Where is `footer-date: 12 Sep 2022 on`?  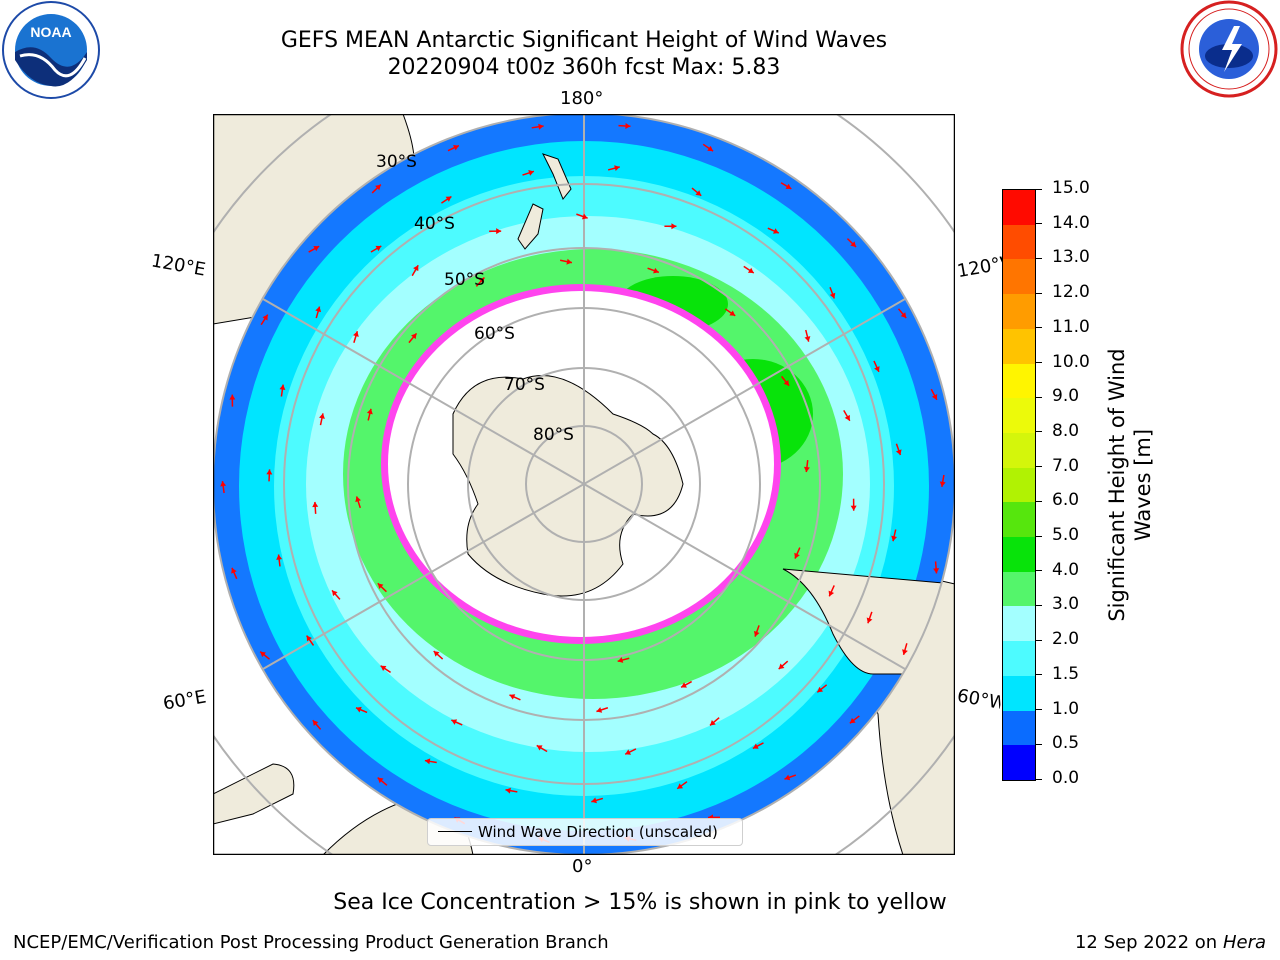 footer-date: 12 Sep 2022 on is located at coordinates (1146, 942).